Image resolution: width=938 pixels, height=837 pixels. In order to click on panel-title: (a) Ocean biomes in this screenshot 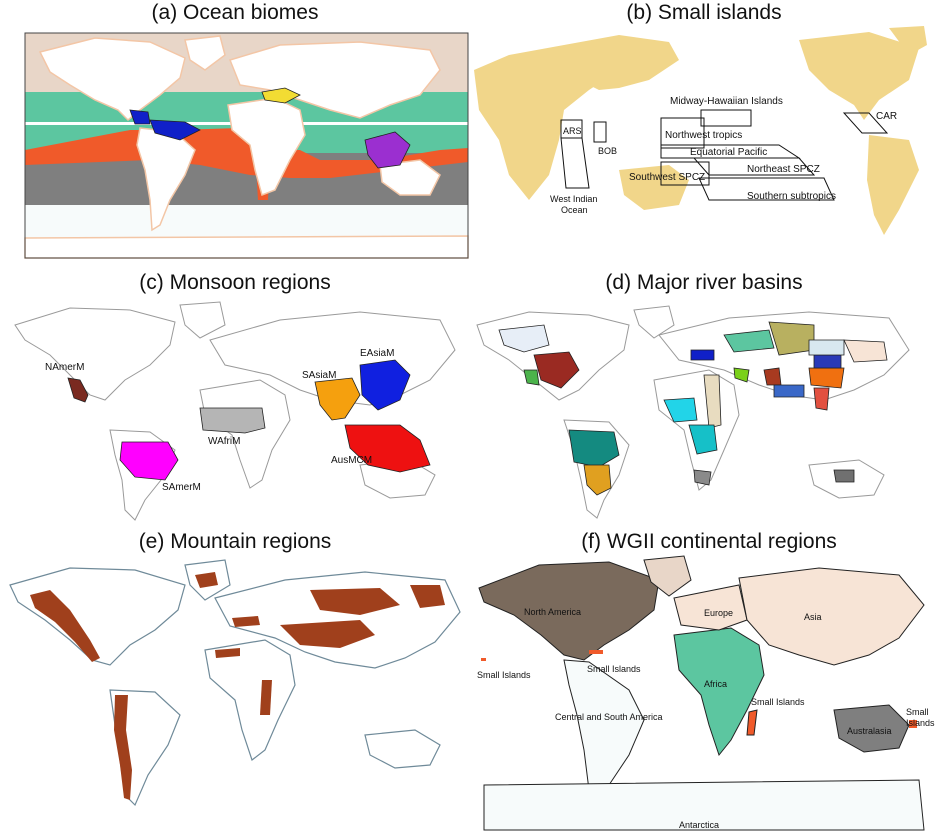, I will do `click(235, 12)`.